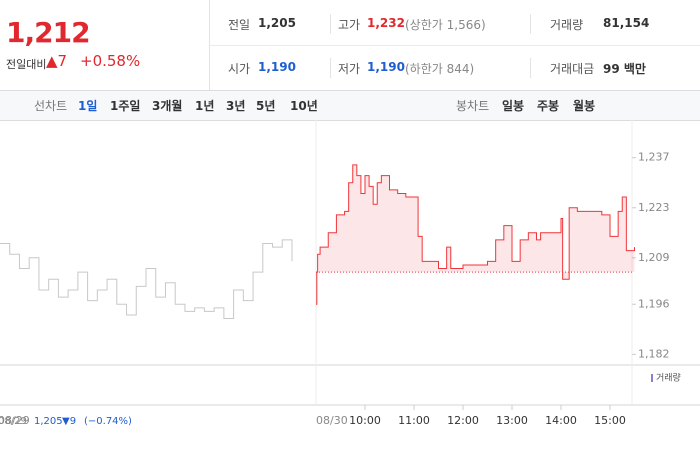  I want to click on x-tick-label: 13:00, so click(512, 420).